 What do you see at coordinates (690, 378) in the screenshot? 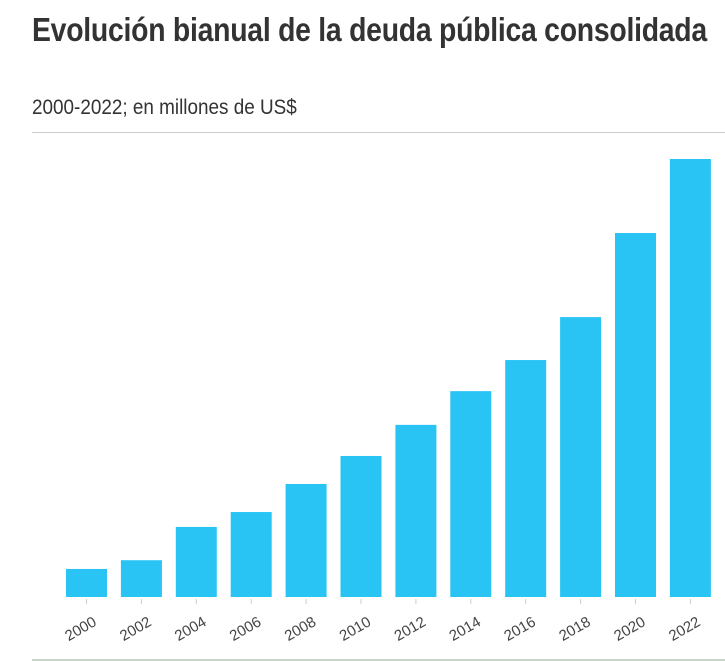
I see `bar-2022` at bounding box center [690, 378].